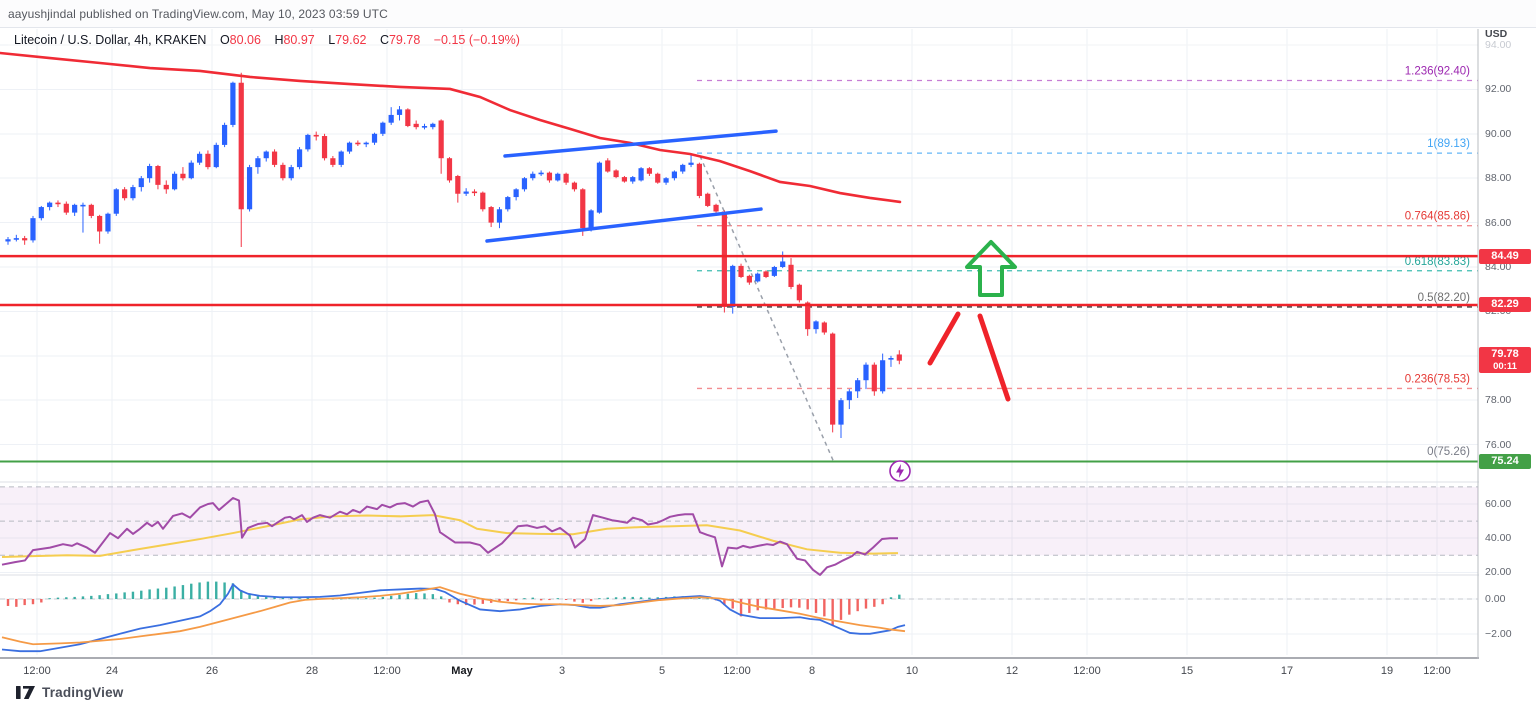  I want to click on fib-baseline, so click(766, 308).